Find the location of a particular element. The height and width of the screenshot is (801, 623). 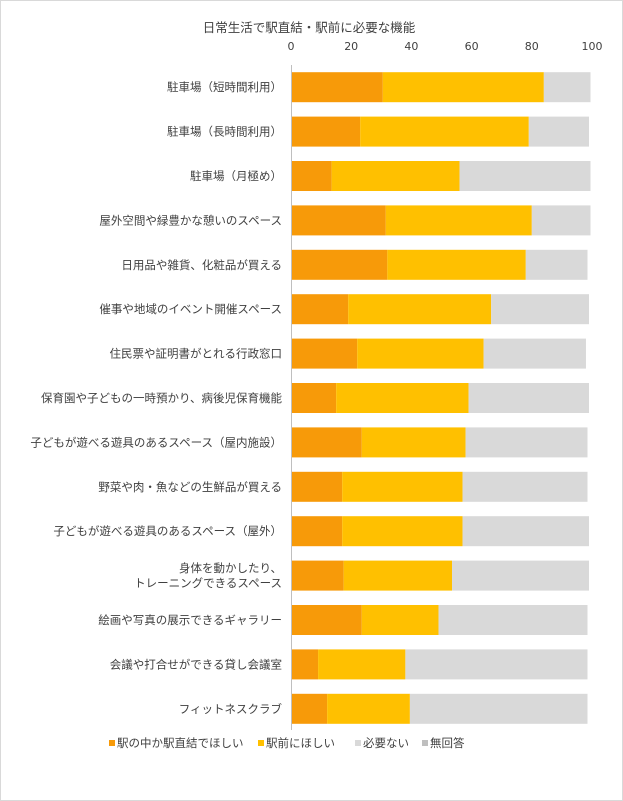

x-tick-label: 0 is located at coordinates (291, 46).